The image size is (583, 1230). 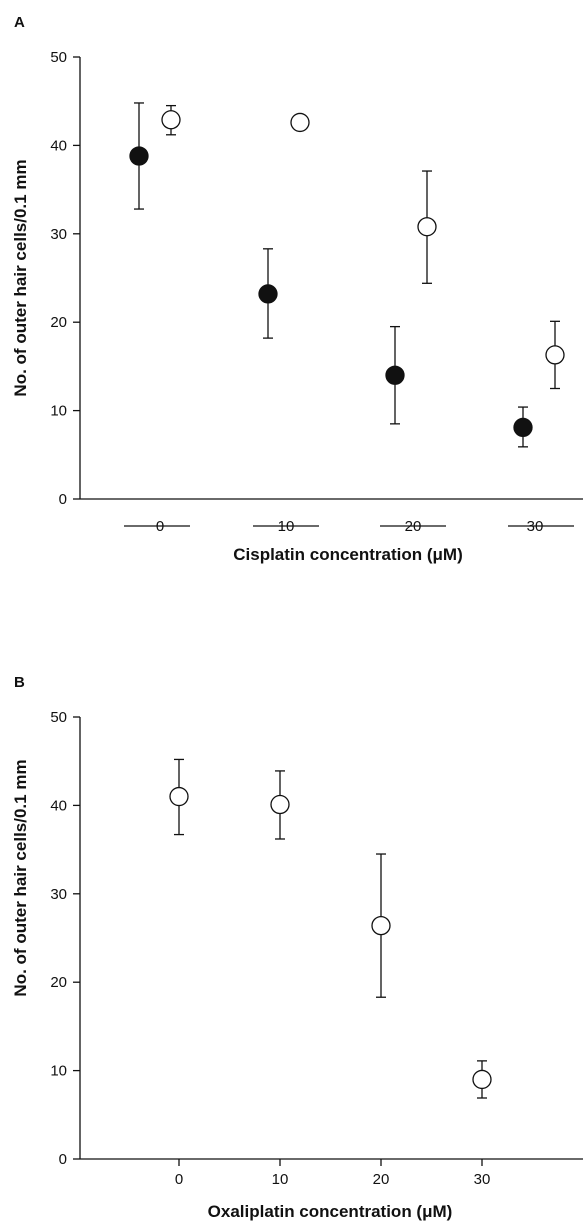 What do you see at coordinates (330, 1211) in the screenshot?
I see `panel-b-x-axis-title: Oxaliplatin concentration (μM)` at bounding box center [330, 1211].